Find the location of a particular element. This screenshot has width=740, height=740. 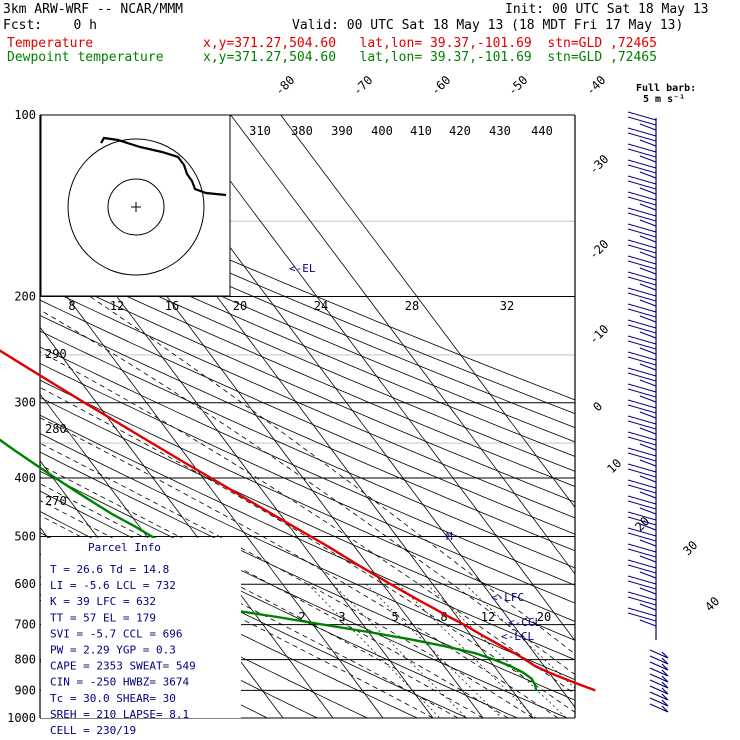

annotation-0: <-EL is located at coordinates (302, 268).